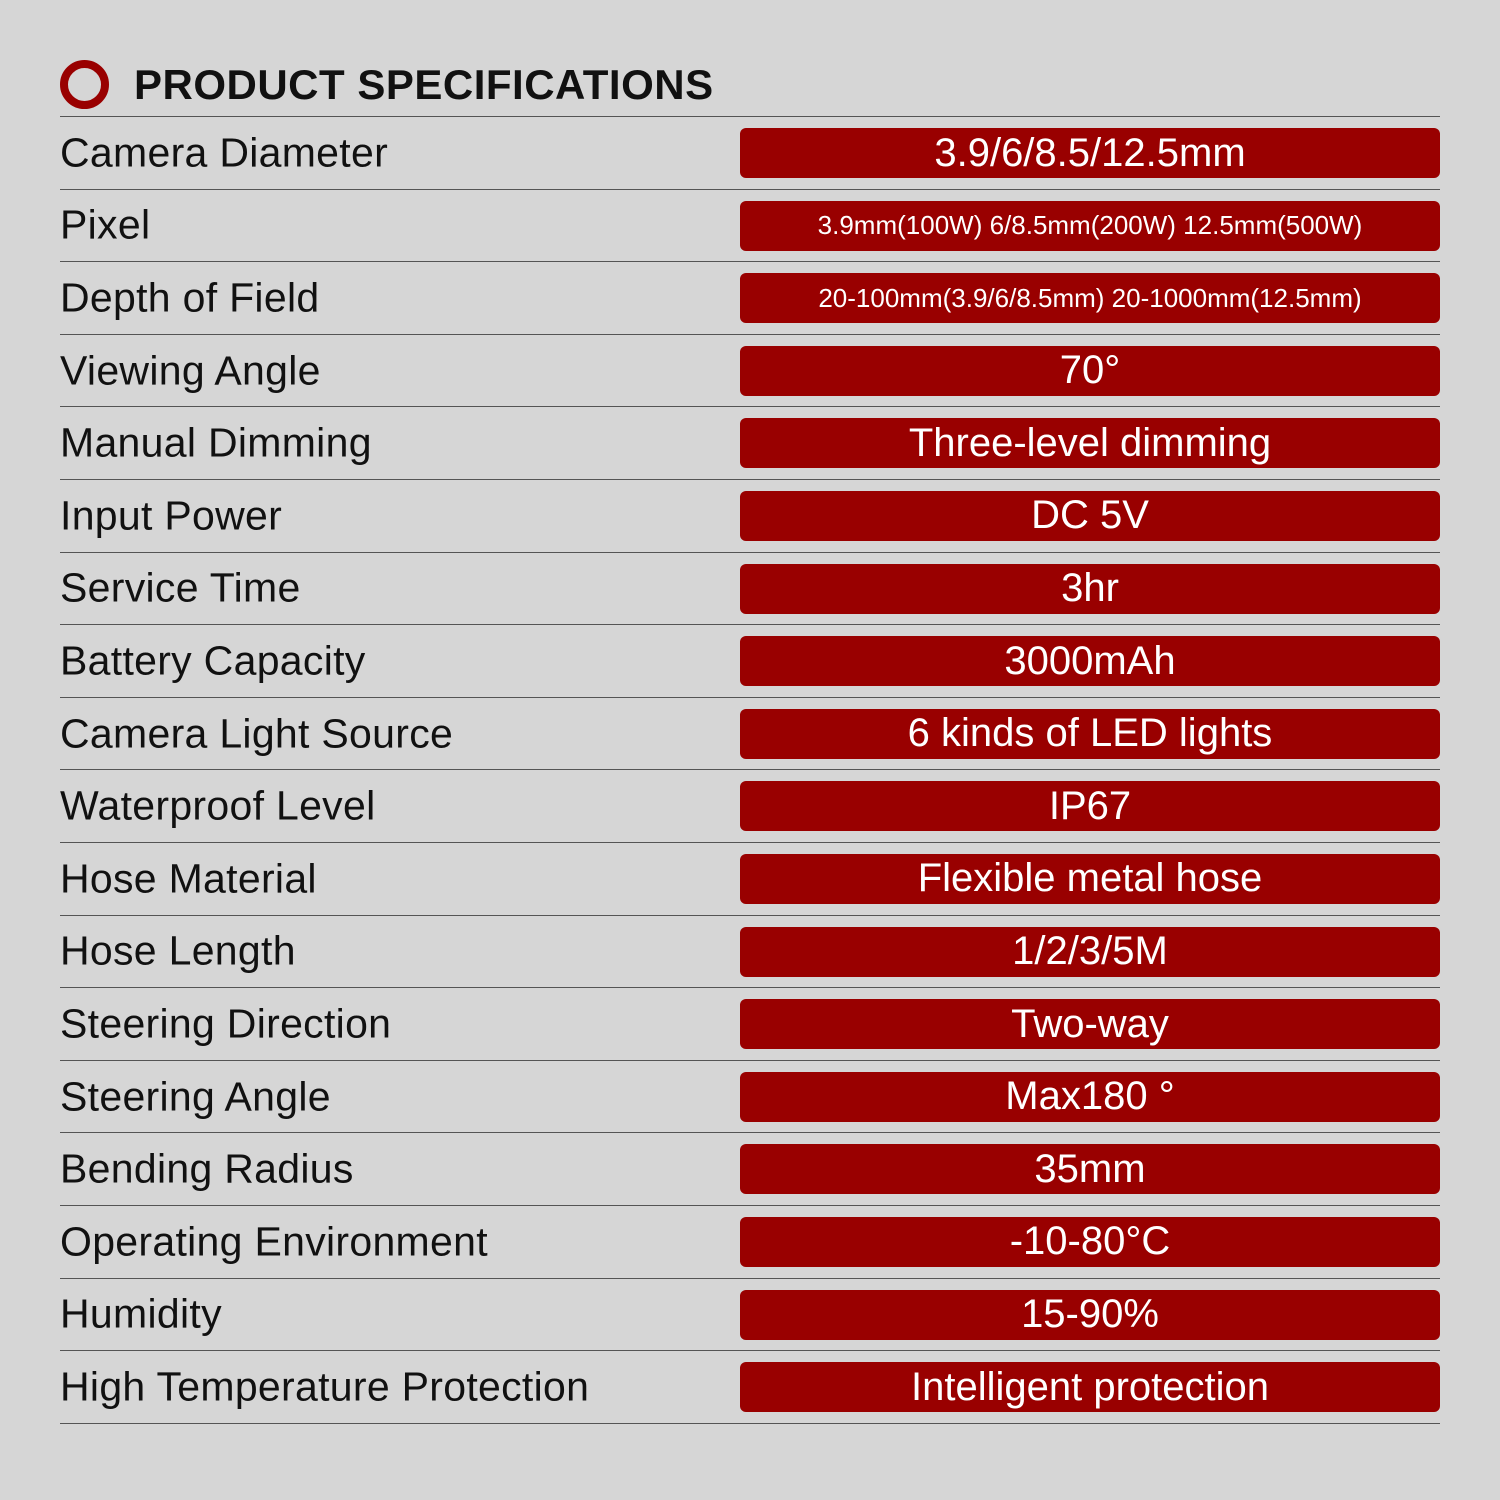 This screenshot has height=1500, width=1500. Describe the element at coordinates (1090, 1241) in the screenshot. I see `spec-value: -10-80°C` at that location.